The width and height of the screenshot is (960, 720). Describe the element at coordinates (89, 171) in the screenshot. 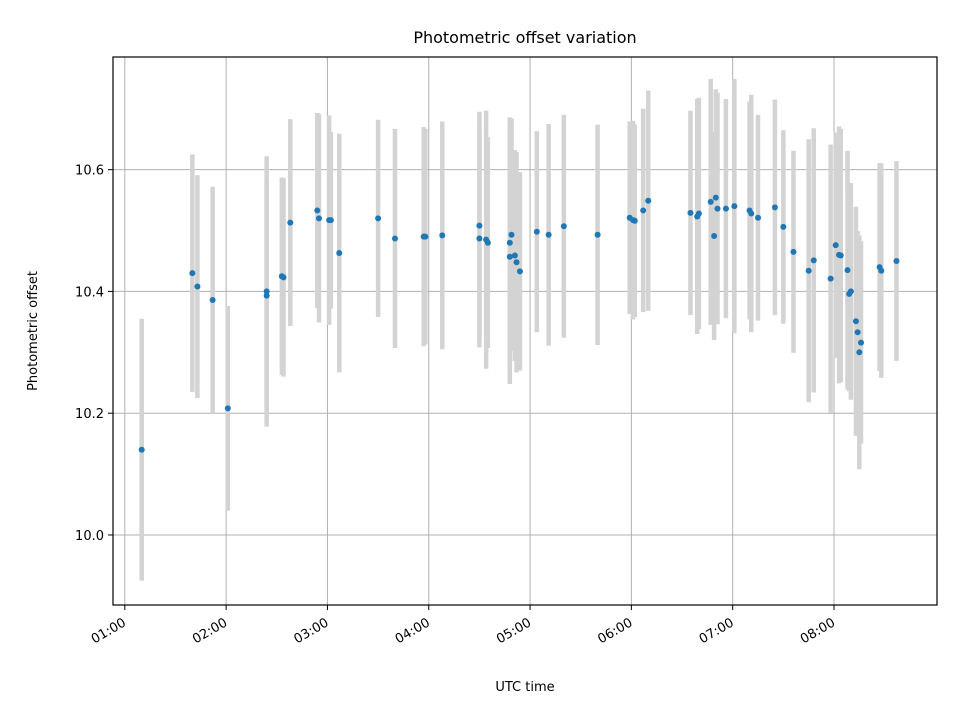

I see `y-tick-label: 10.6` at that location.